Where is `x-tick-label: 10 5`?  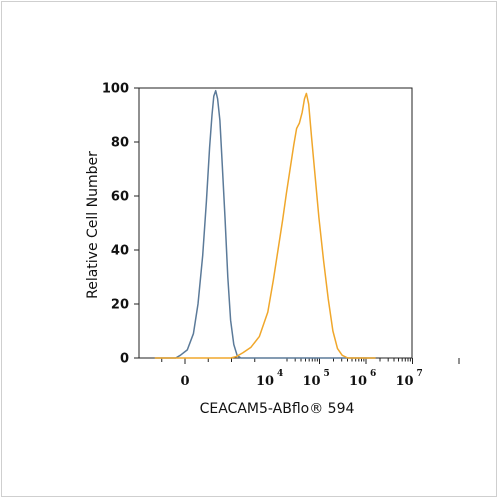
x-tick-label: 10 5 is located at coordinates (315, 379).